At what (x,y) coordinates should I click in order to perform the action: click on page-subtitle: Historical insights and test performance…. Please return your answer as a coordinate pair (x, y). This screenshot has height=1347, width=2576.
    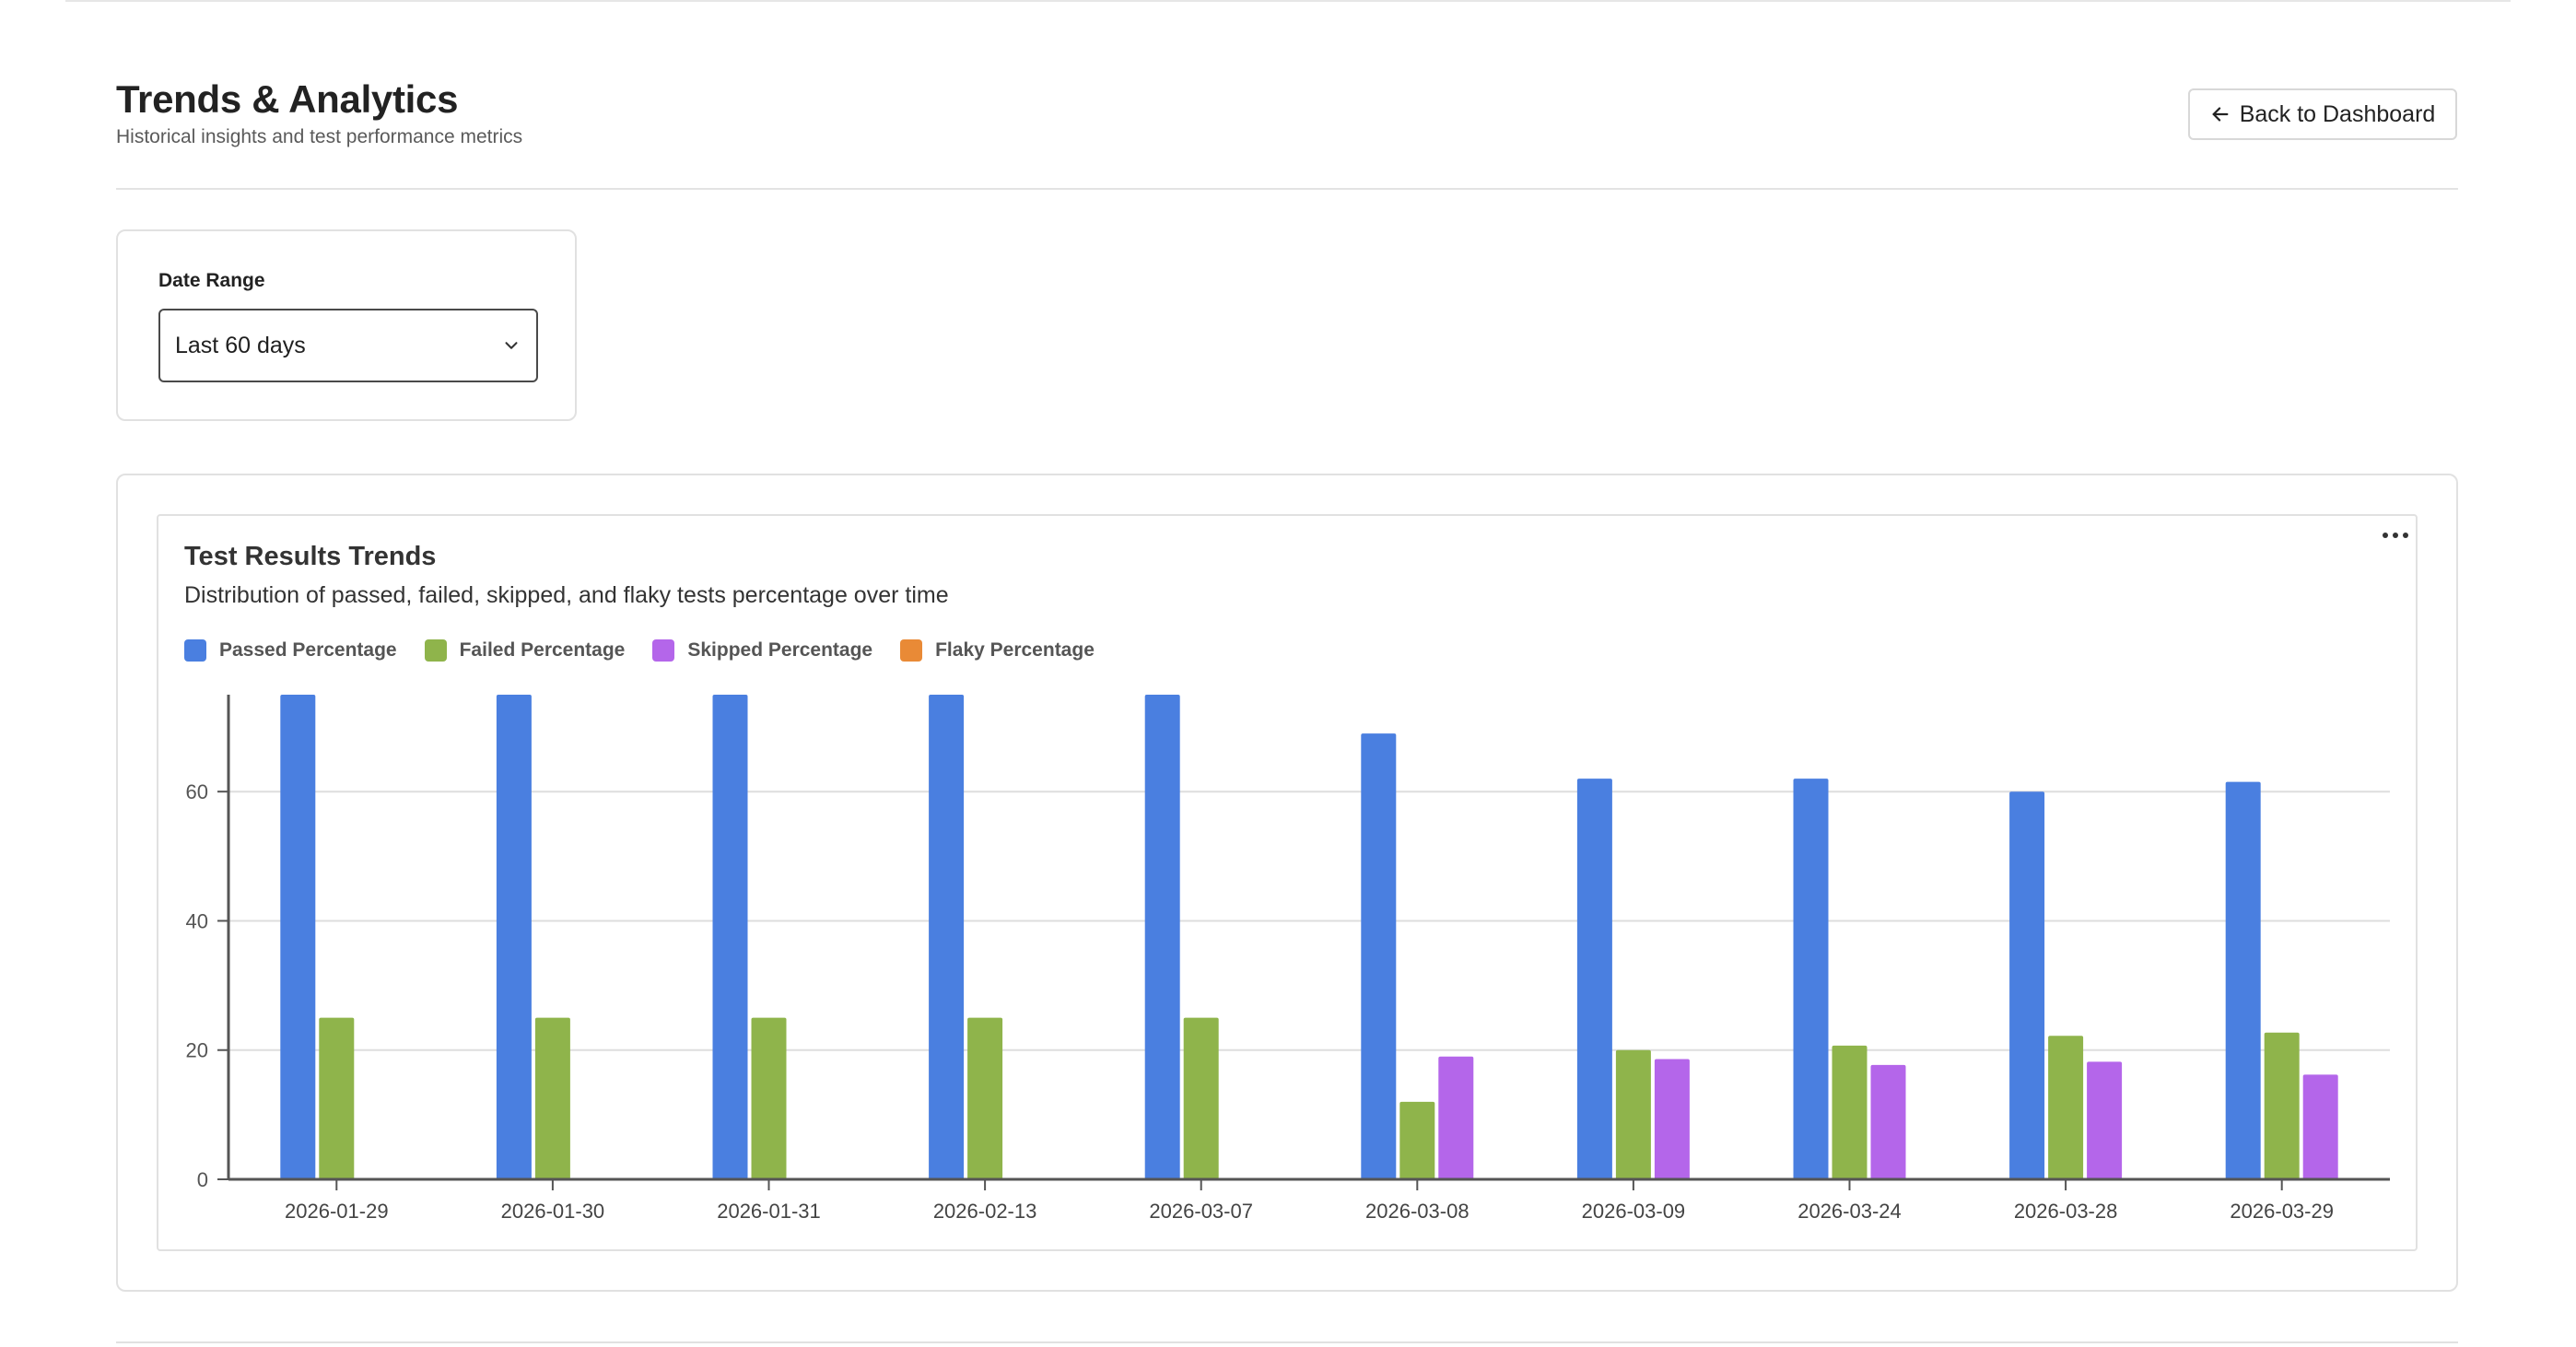
    Looking at the image, I should click on (319, 136).